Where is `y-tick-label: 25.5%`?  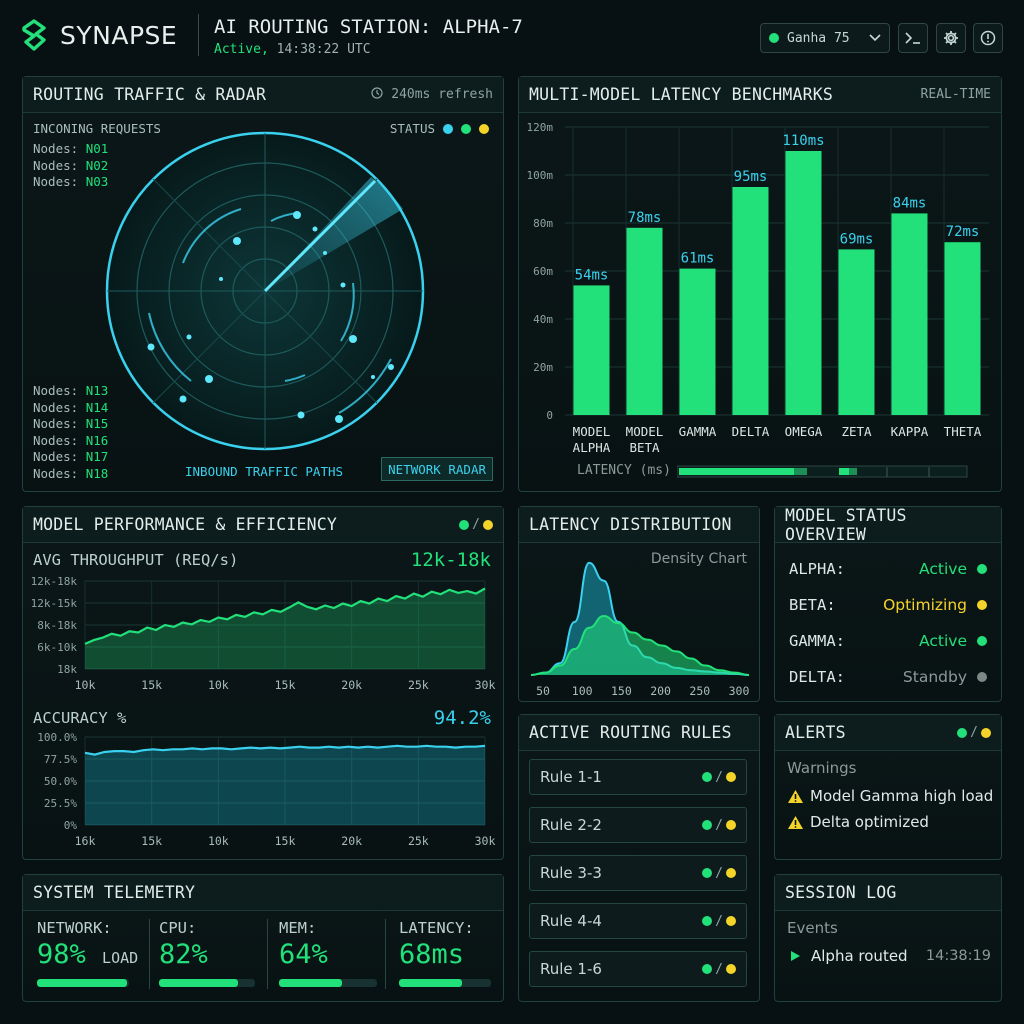 y-tick-label: 25.5% is located at coordinates (60, 803).